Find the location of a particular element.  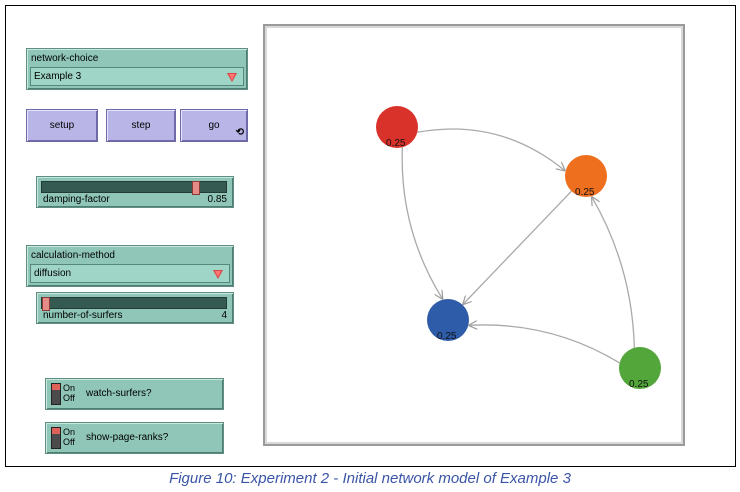

number-of-surfers-slider: number-of-surfers 4 is located at coordinates (135, 308).